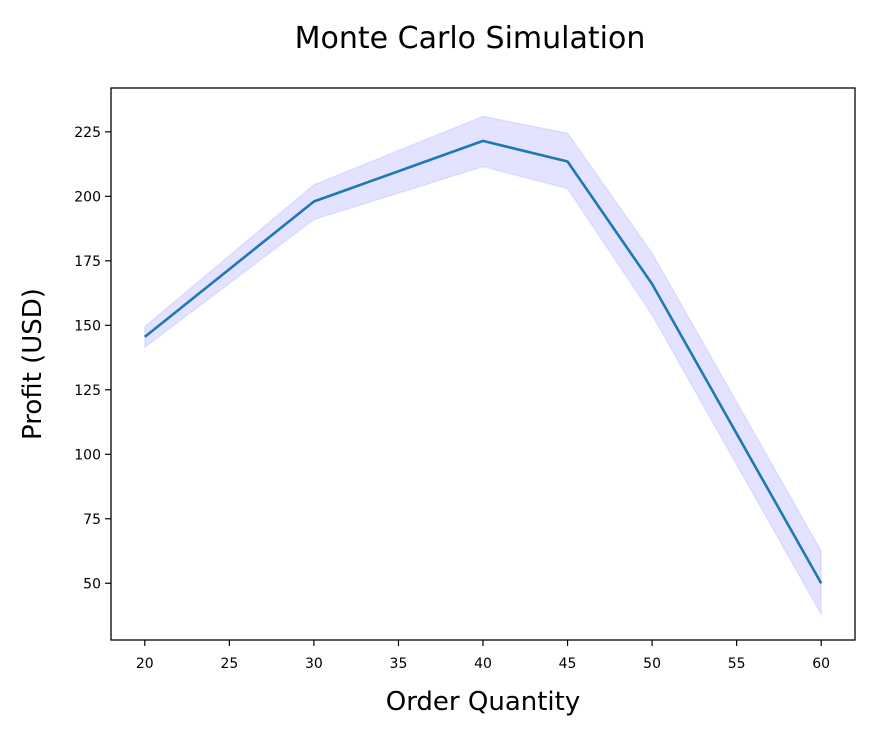 Image resolution: width=869 pixels, height=735 pixels. I want to click on x-tick-label: 35, so click(399, 664).